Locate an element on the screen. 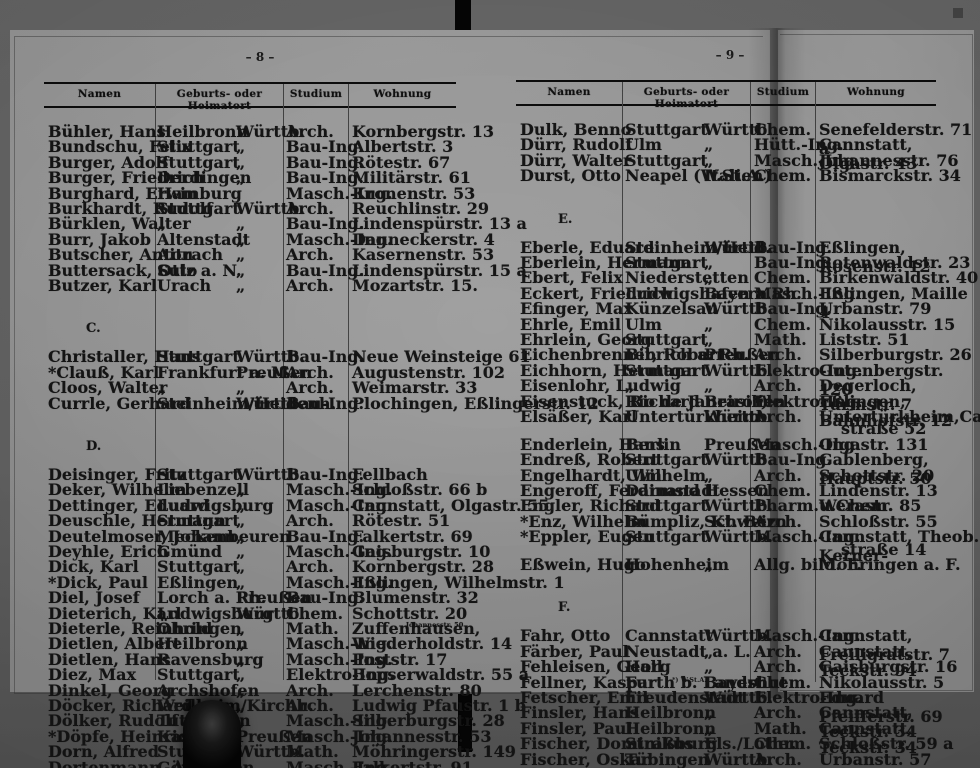 This screenshot has width=980, height=768. cell-birthplace: „ is located at coordinates (630, 386).